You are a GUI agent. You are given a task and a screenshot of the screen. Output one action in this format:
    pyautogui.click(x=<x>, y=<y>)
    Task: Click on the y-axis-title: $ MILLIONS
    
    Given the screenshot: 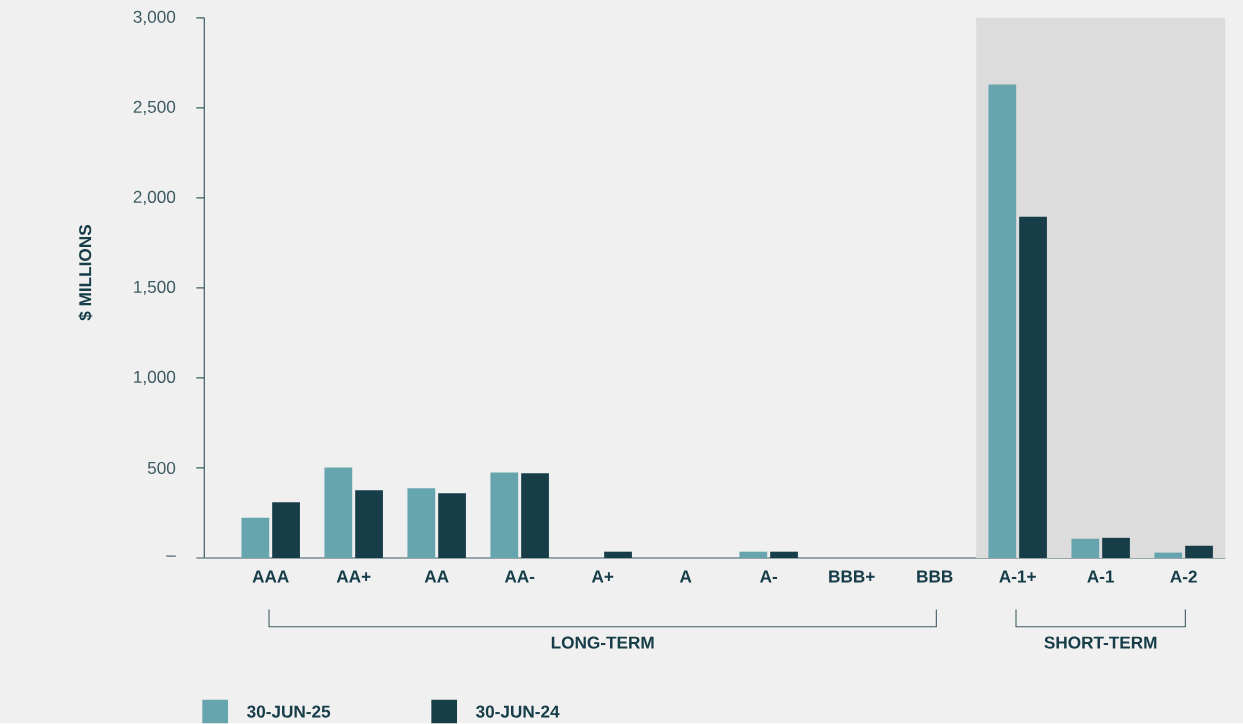 What is the action you would take?
    pyautogui.click(x=85, y=273)
    